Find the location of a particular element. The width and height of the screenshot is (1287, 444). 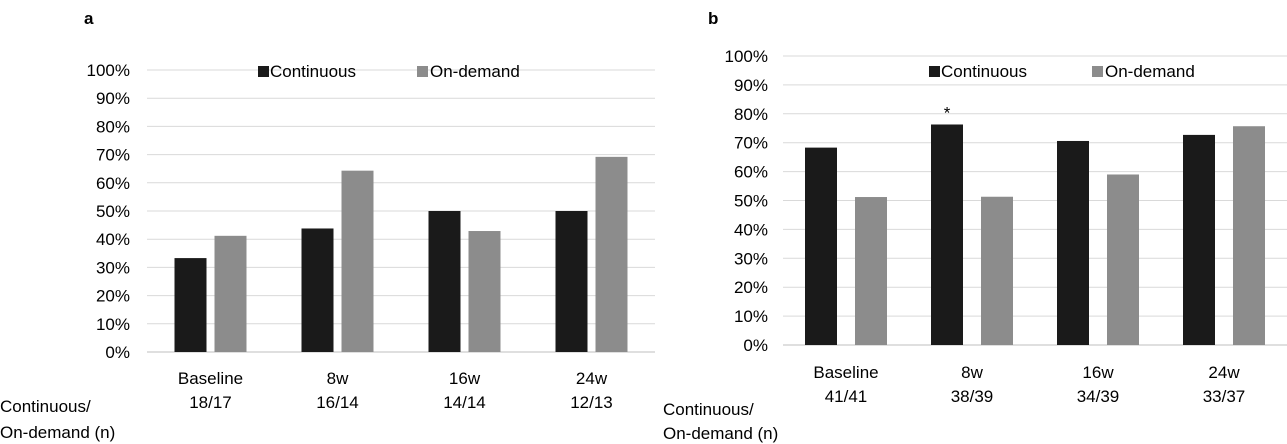

panel-b-annotations: * is located at coordinates (947, 112).